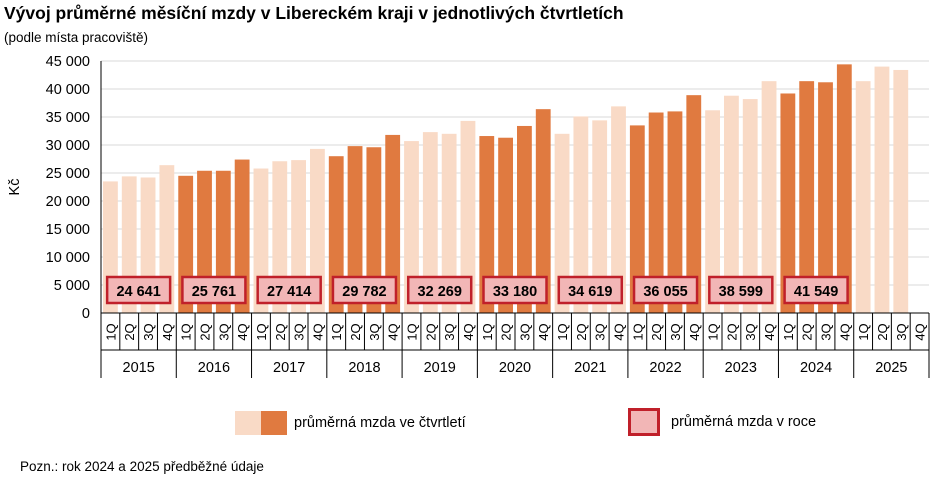  I want to click on legend-swatch-annual, so click(644, 422).